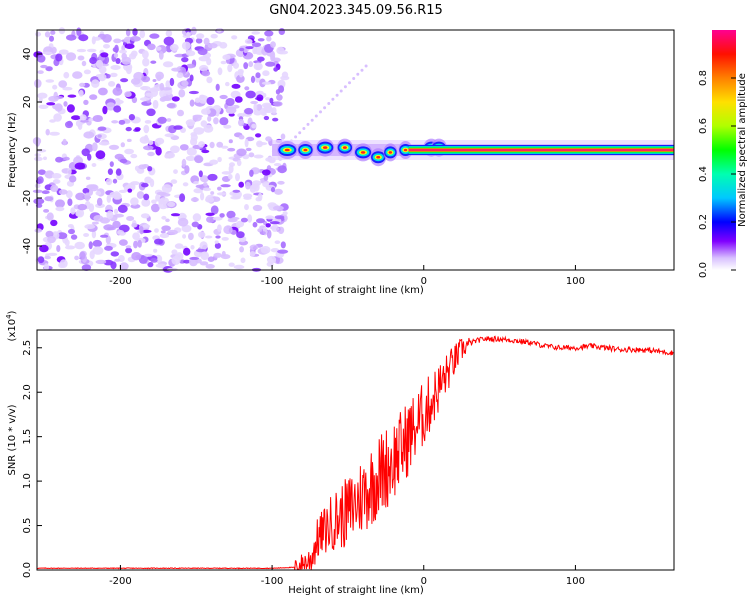 Image resolution: width=750 pixels, height=604 pixels. I want to click on snr-y-scale-base: (x10, so click(12, 330).